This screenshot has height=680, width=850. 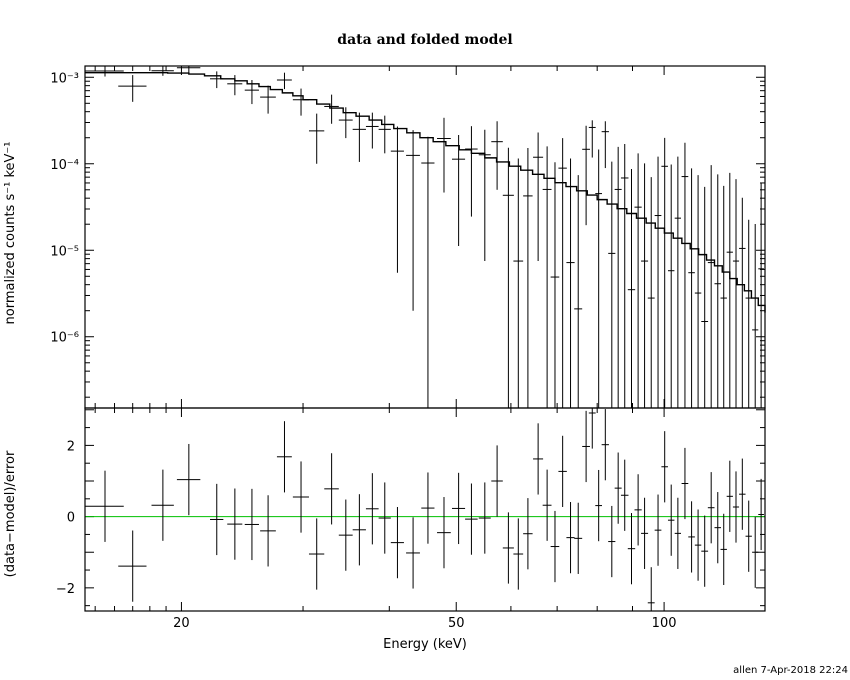 What do you see at coordinates (64, 251) in the screenshot?
I see `y-tick-label: 10⁻⁵` at bounding box center [64, 251].